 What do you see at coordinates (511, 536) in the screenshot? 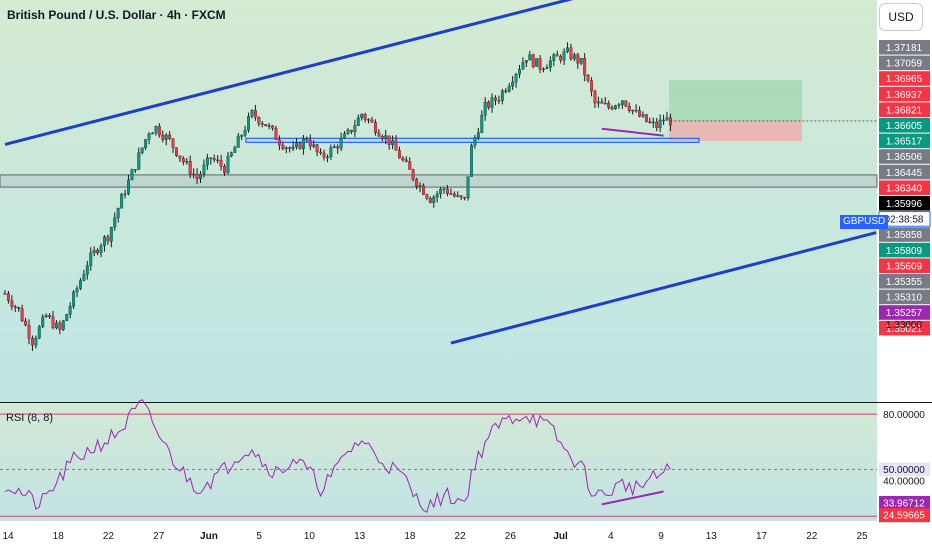
I see `time-axis-tick-label: 26` at bounding box center [511, 536].